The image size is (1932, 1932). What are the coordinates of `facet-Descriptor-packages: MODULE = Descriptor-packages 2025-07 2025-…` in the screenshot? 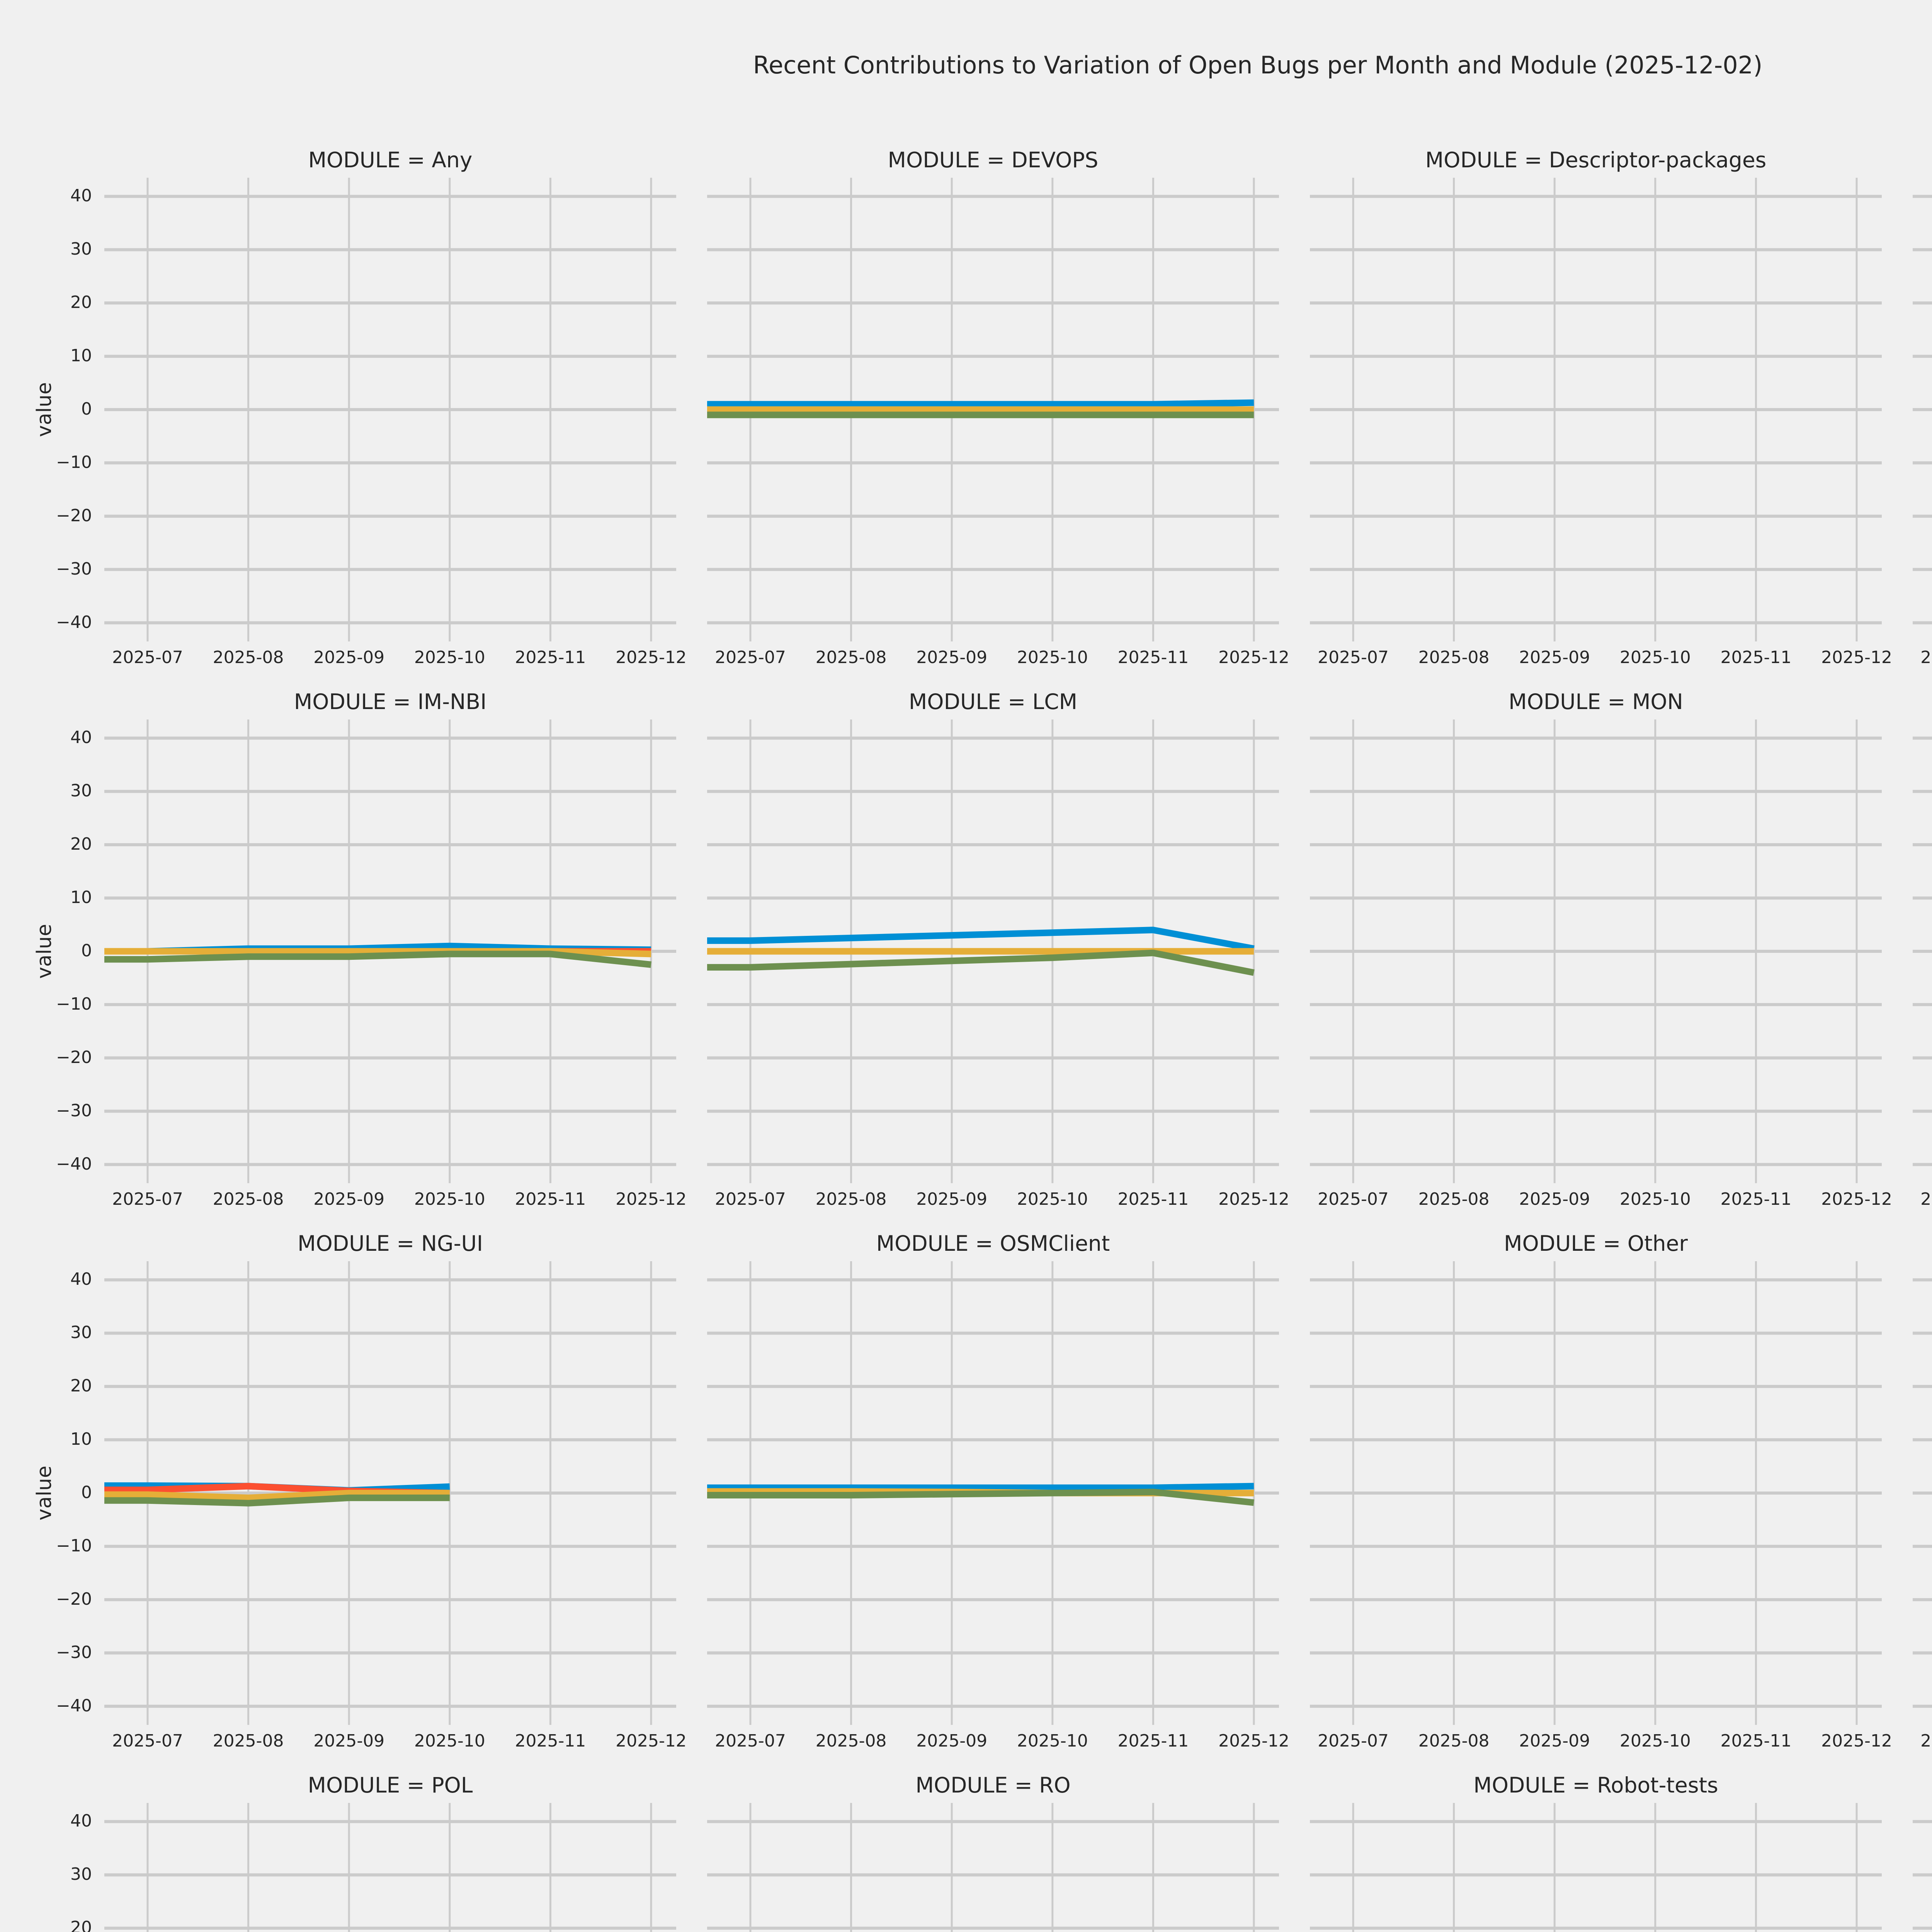 It's located at (1601, 407).